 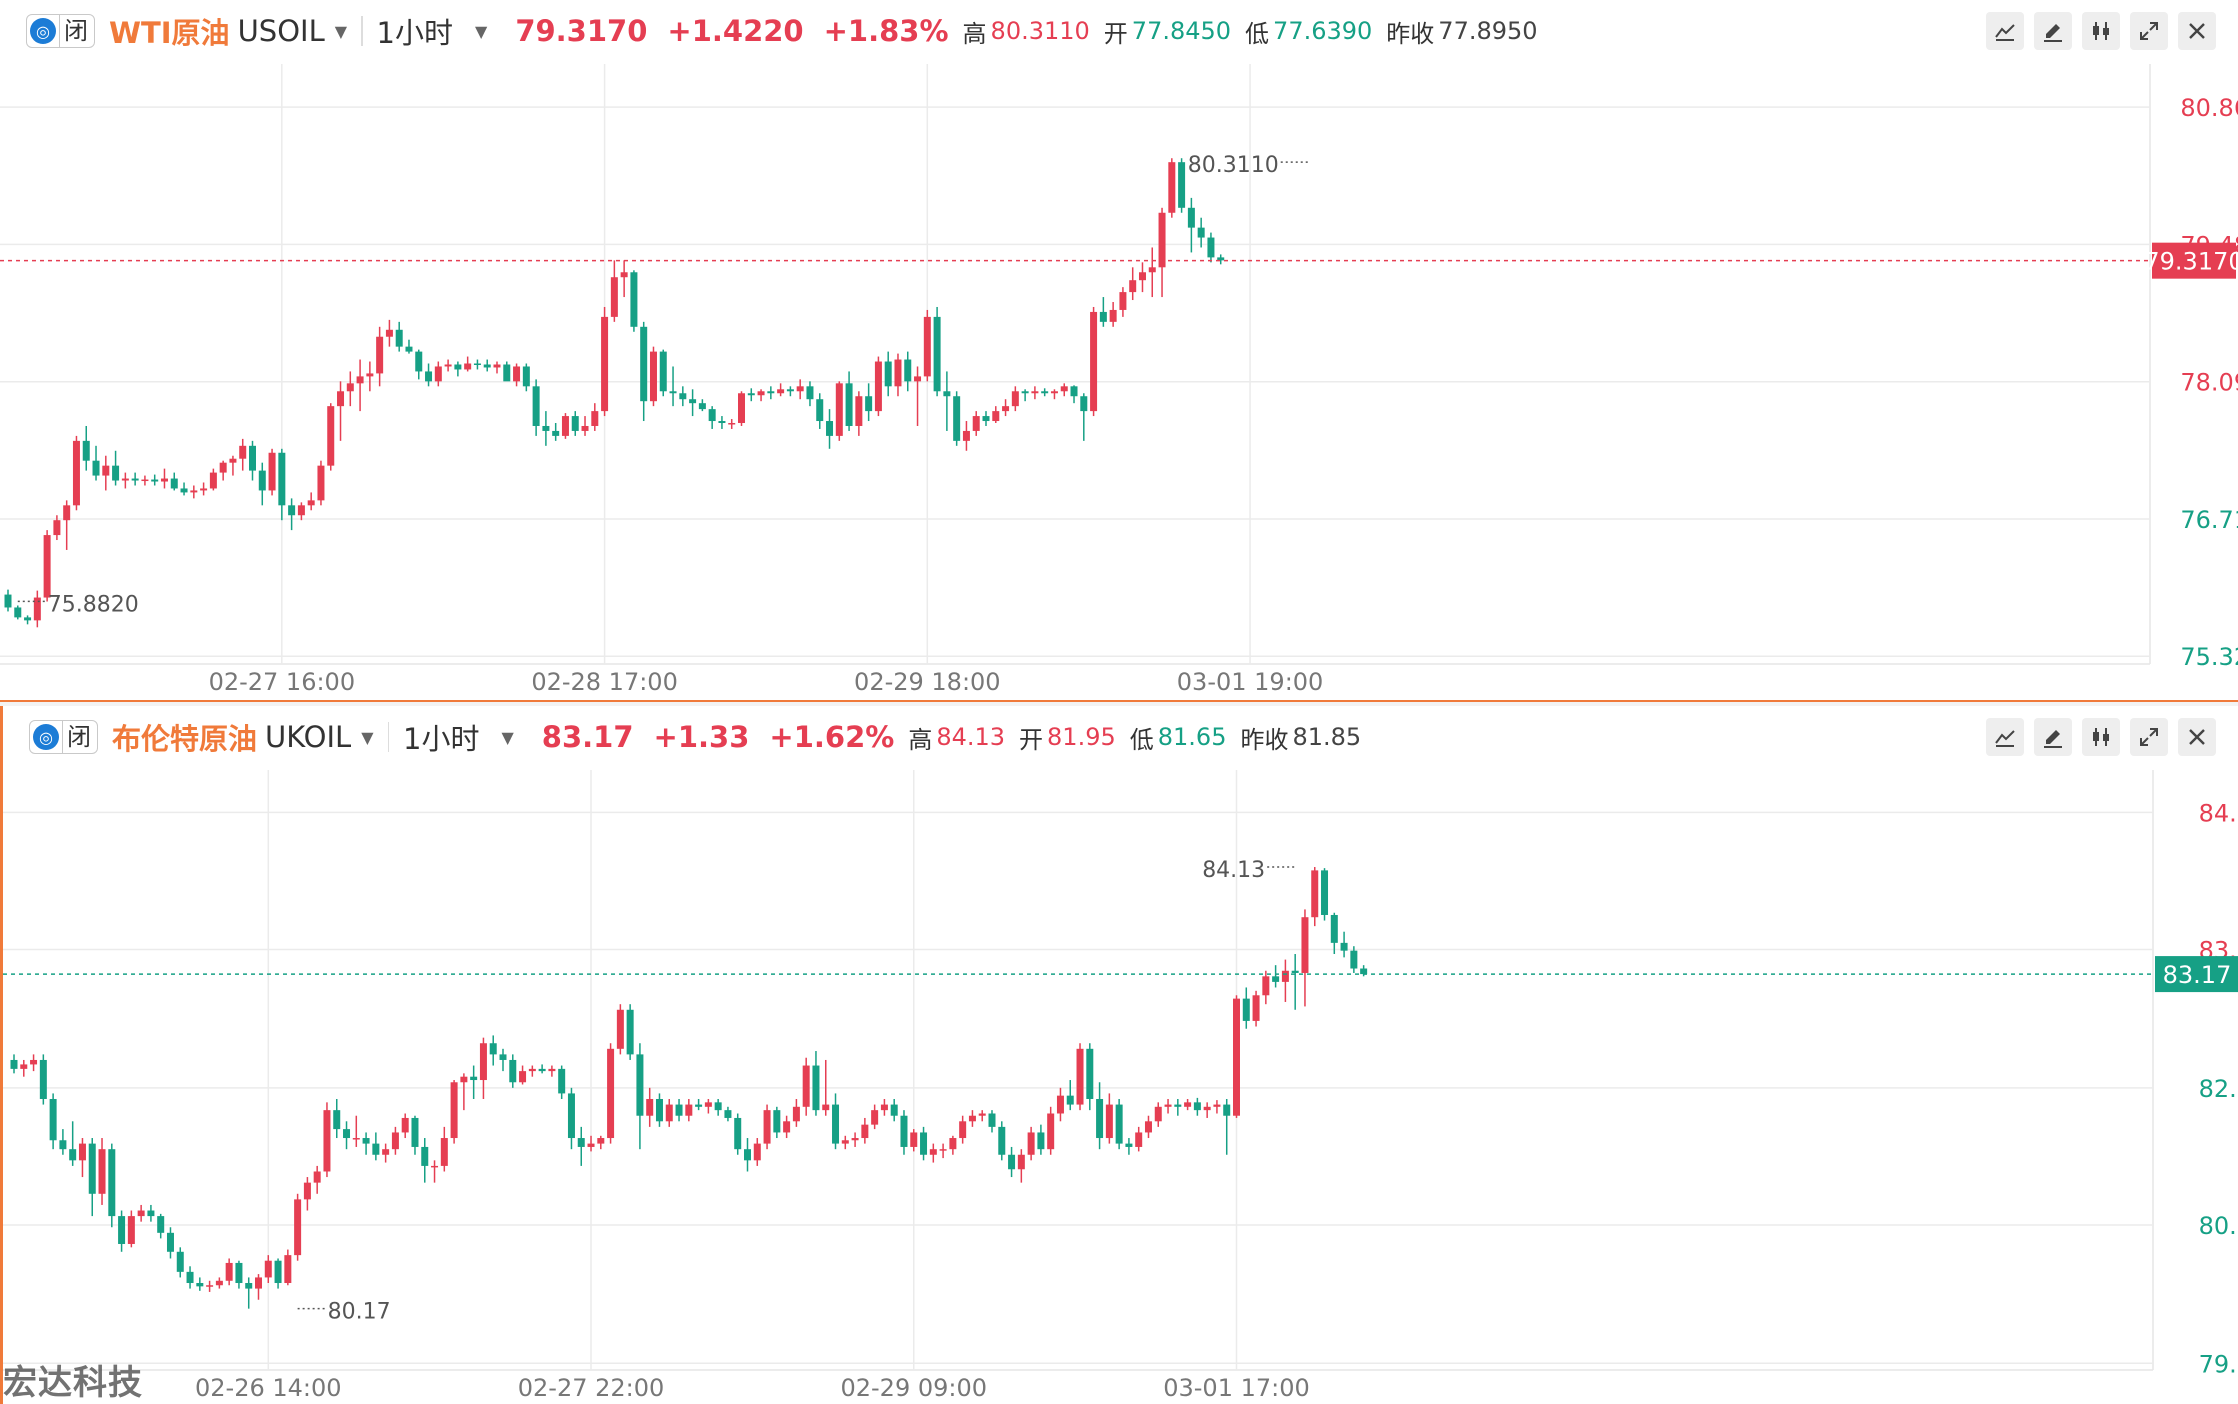 What do you see at coordinates (281, 31) in the screenshot?
I see `instrument-symbol: USOIL` at bounding box center [281, 31].